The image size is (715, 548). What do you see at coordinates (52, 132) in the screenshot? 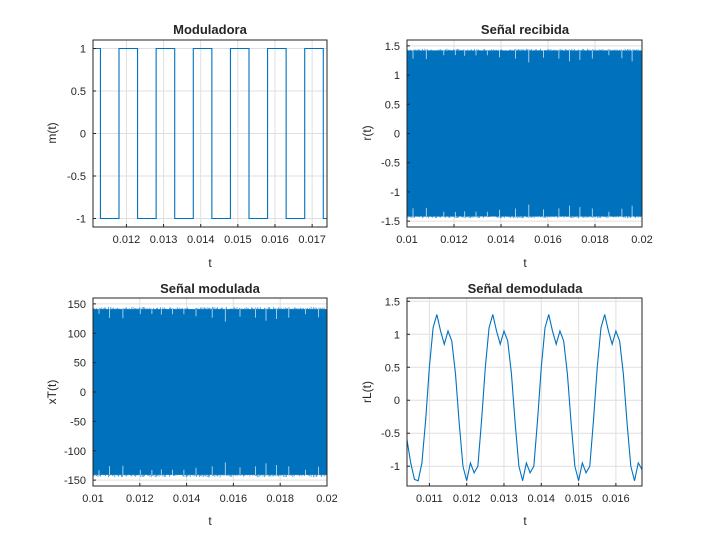
I see `y-axis-label: m(t)` at bounding box center [52, 132].